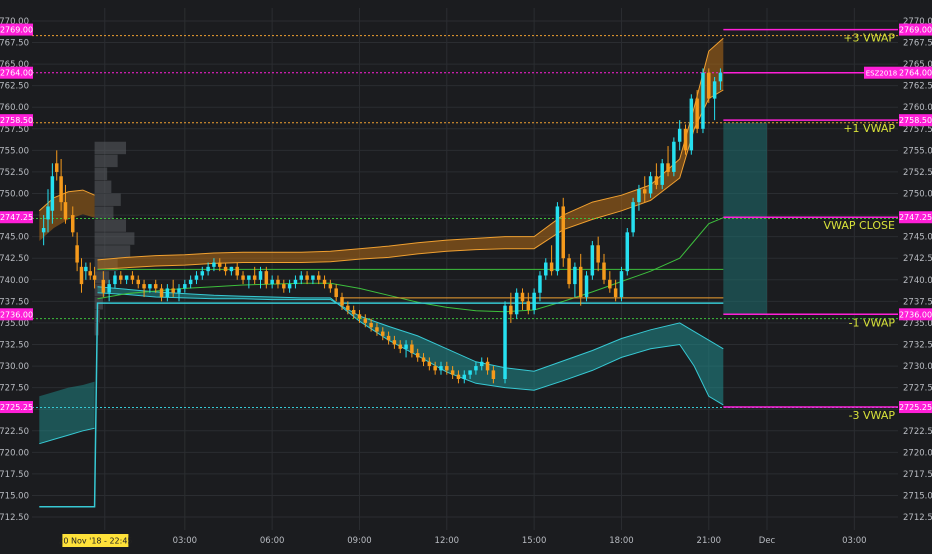  Describe the element at coordinates (917, 44) in the screenshot. I see `y-tick-right: 2767.50` at that location.